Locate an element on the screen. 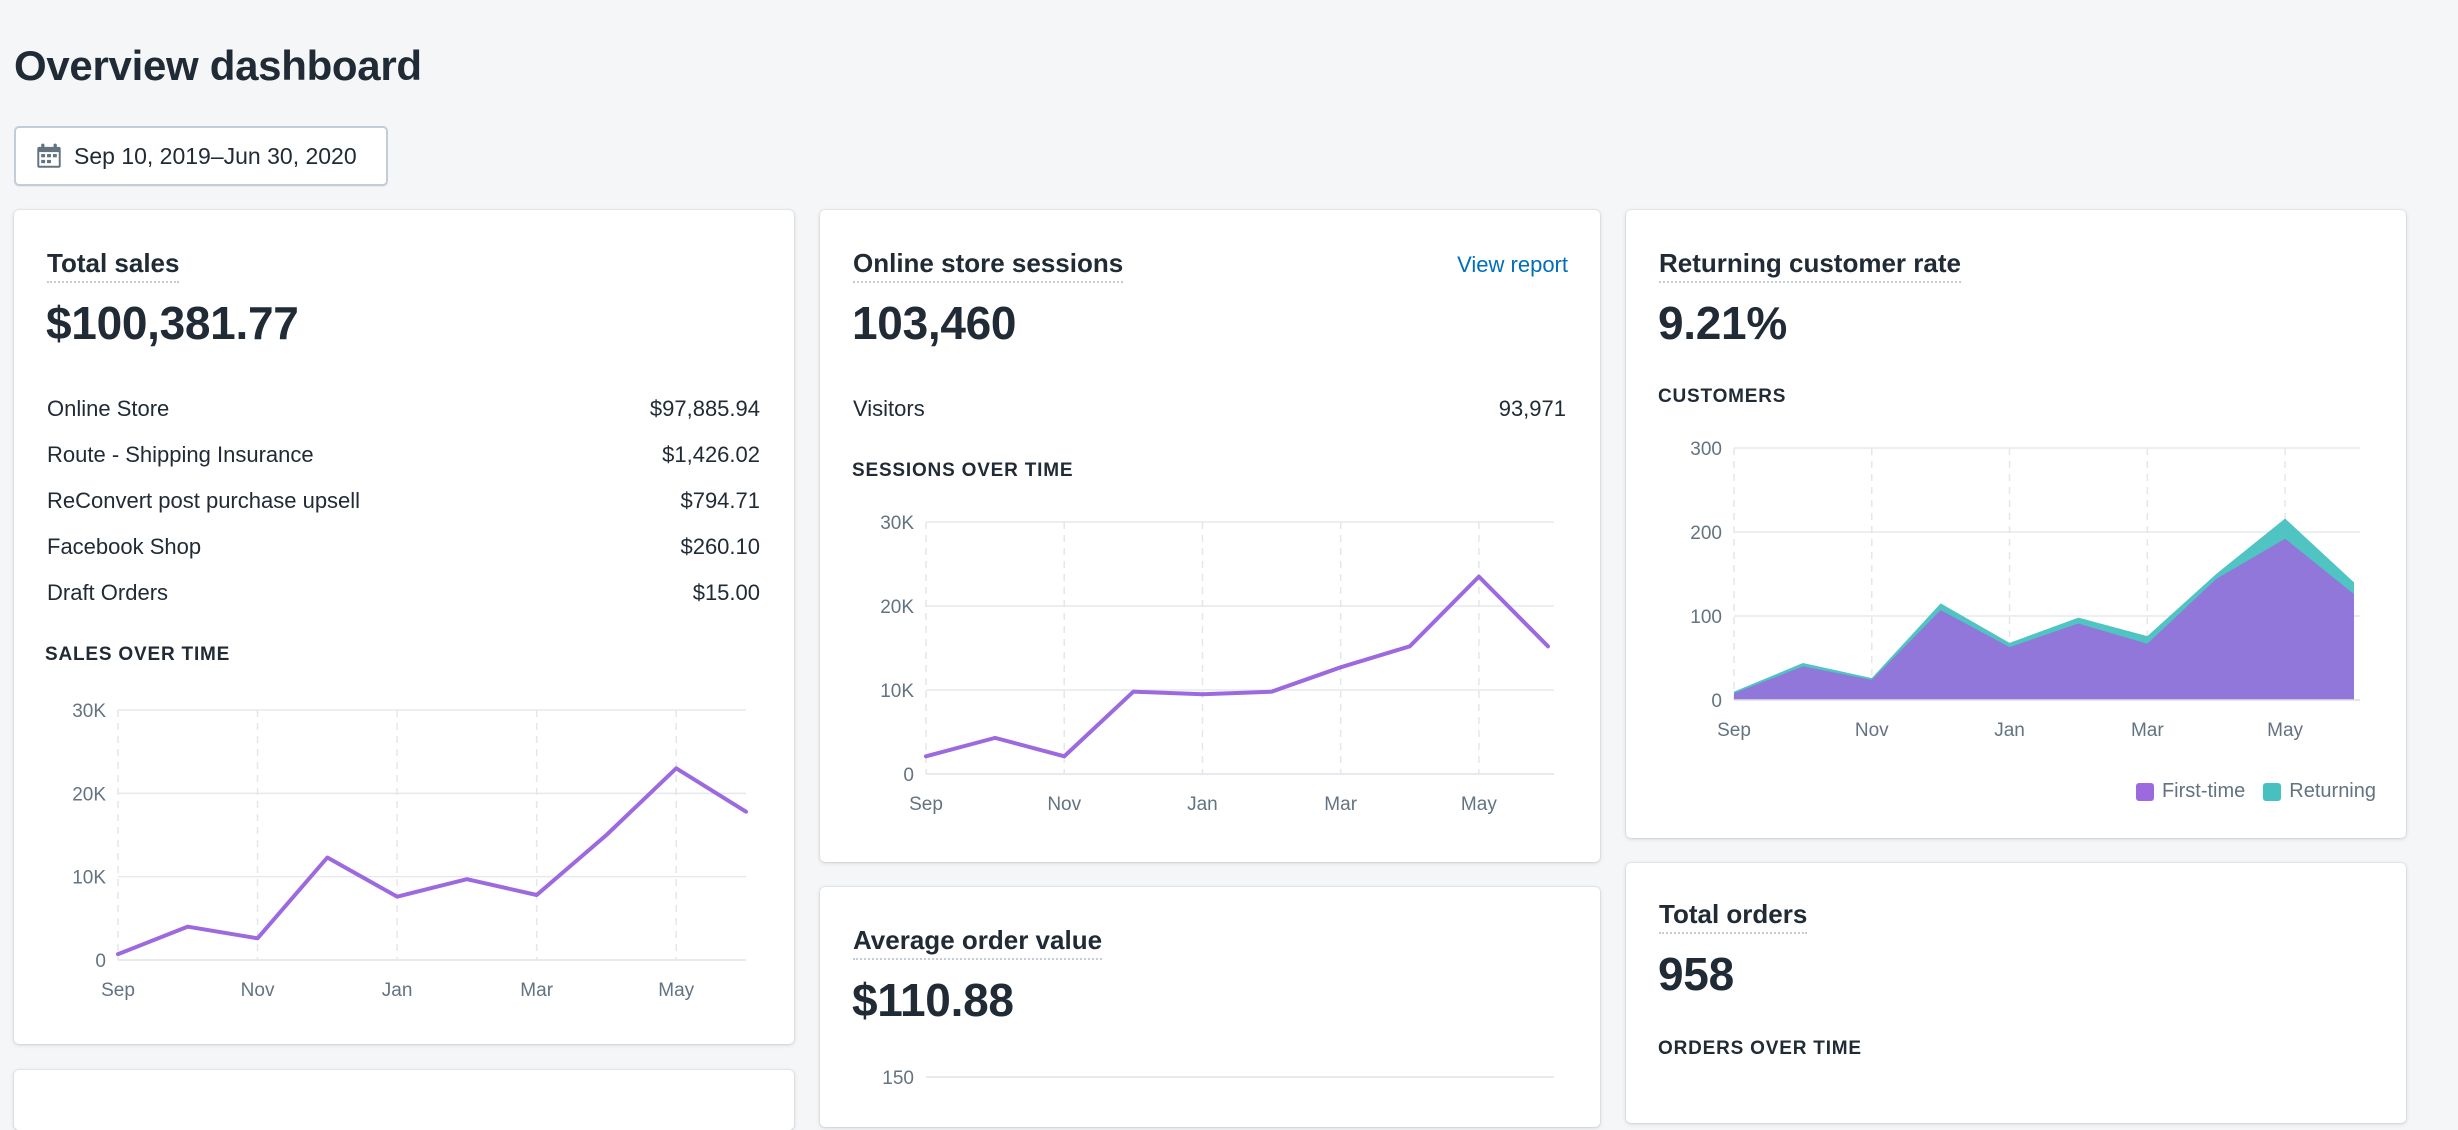 The image size is (2458, 1130). total-orders-card: Total orders 958 ORDERS OVER TIME is located at coordinates (2016, 993).